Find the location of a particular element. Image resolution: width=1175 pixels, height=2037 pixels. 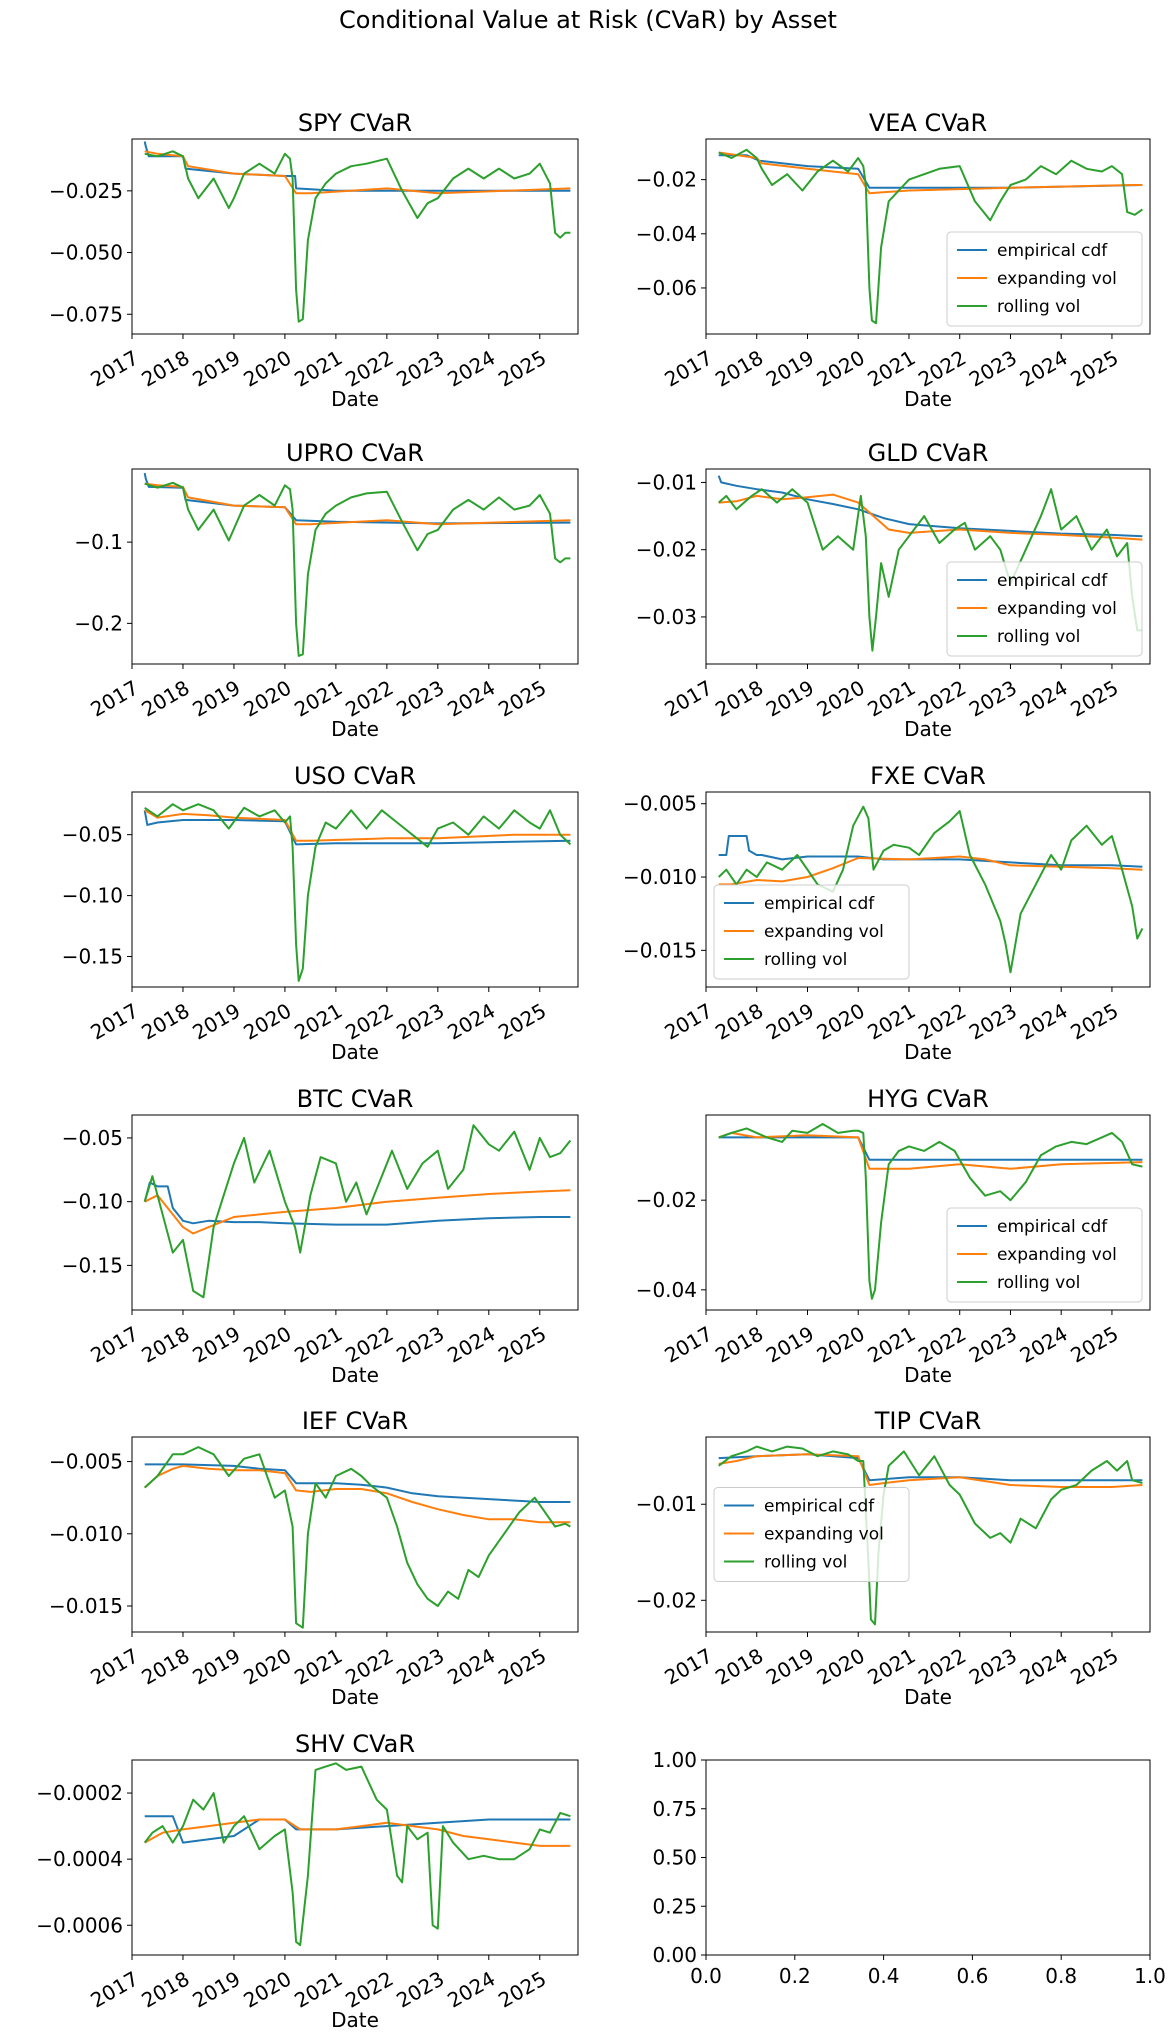

y-tick-label: −0.075 is located at coordinates (86, 314).